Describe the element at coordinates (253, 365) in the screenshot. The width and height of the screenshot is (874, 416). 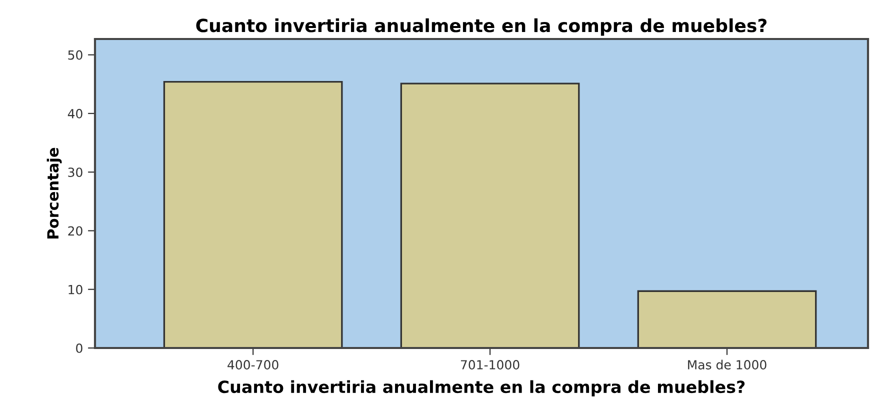
I see `x-tick-label: 400-700` at that location.